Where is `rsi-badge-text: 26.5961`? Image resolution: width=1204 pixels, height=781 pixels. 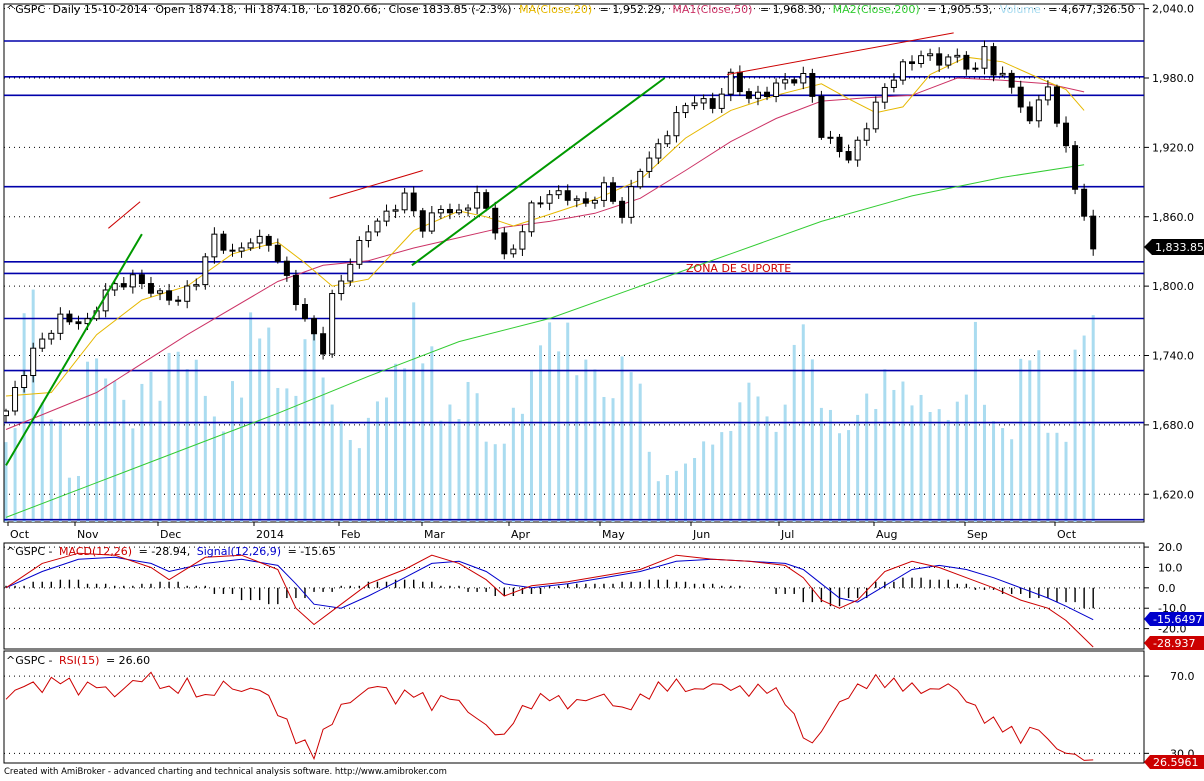
rsi-badge-text: 26.5961 is located at coordinates (1176, 762).